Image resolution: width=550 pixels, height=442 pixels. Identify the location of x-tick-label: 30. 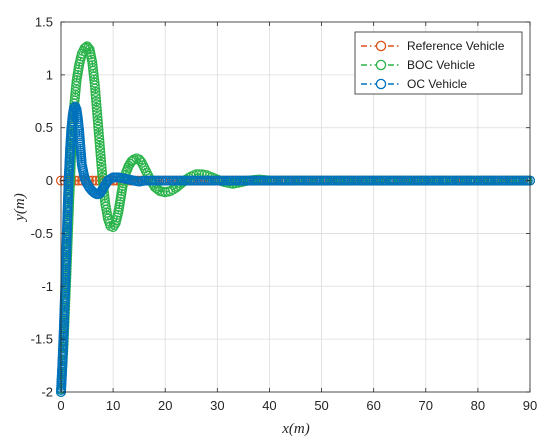
(217, 405).